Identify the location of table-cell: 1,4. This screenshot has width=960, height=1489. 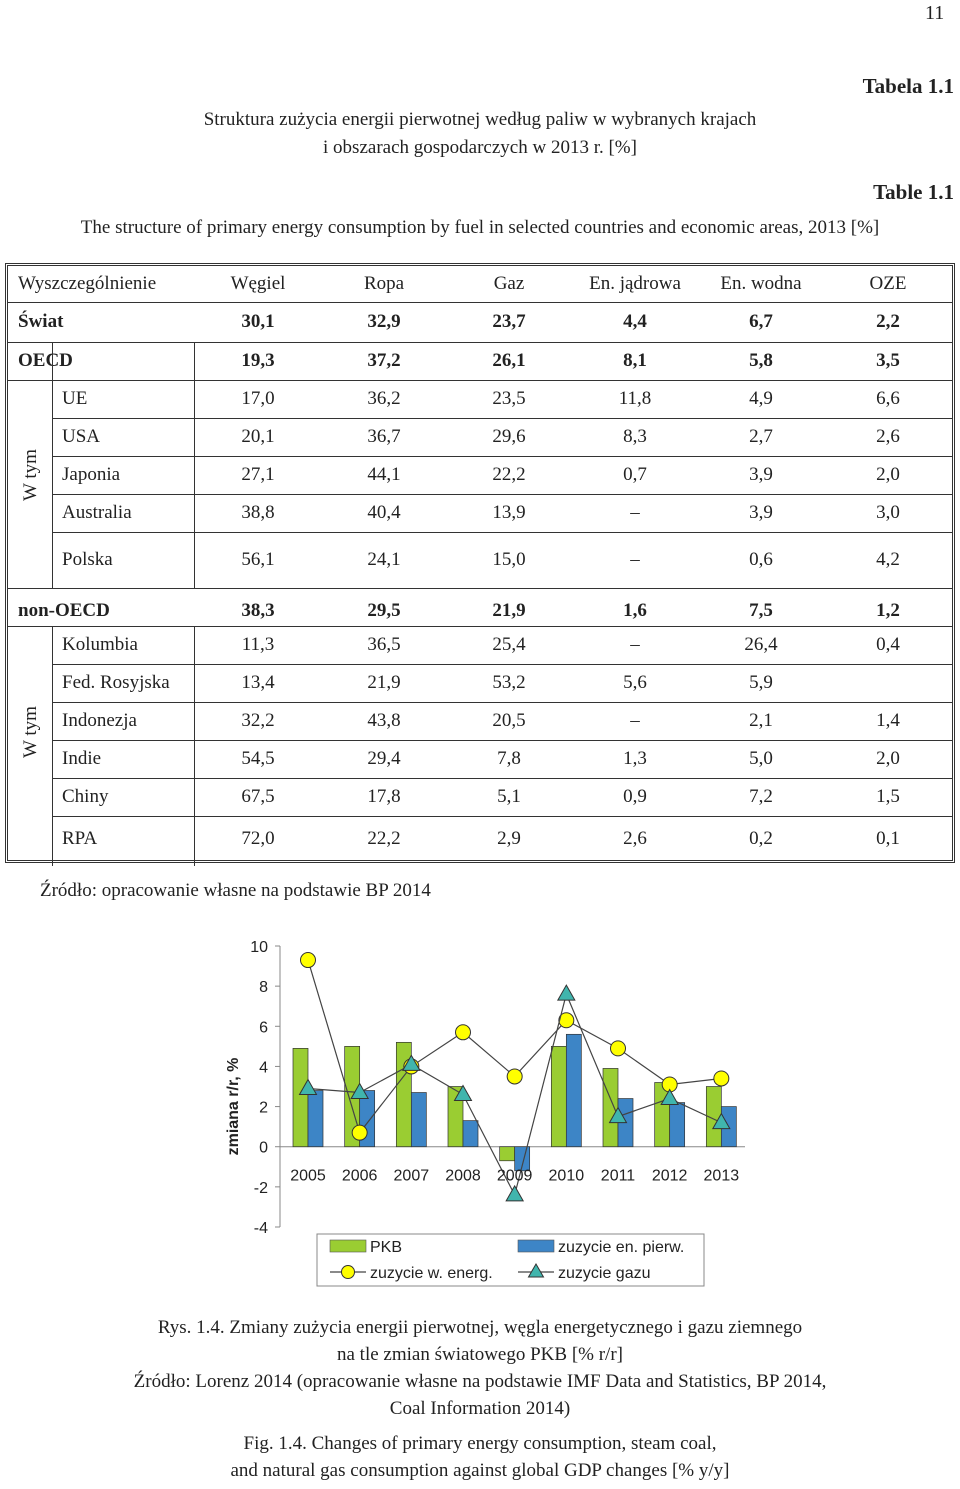
(888, 720).